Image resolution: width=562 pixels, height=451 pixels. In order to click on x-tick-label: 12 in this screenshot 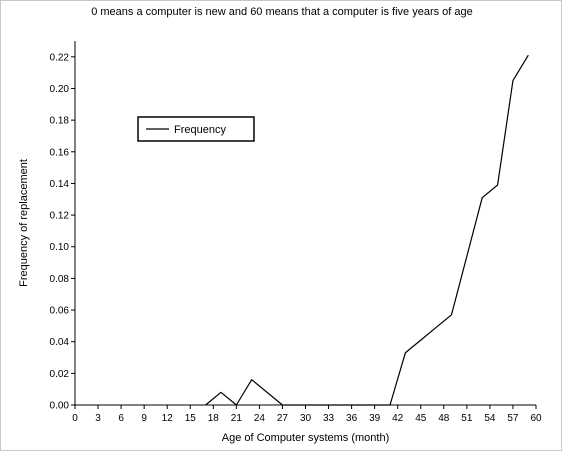, I will do `click(168, 418)`.